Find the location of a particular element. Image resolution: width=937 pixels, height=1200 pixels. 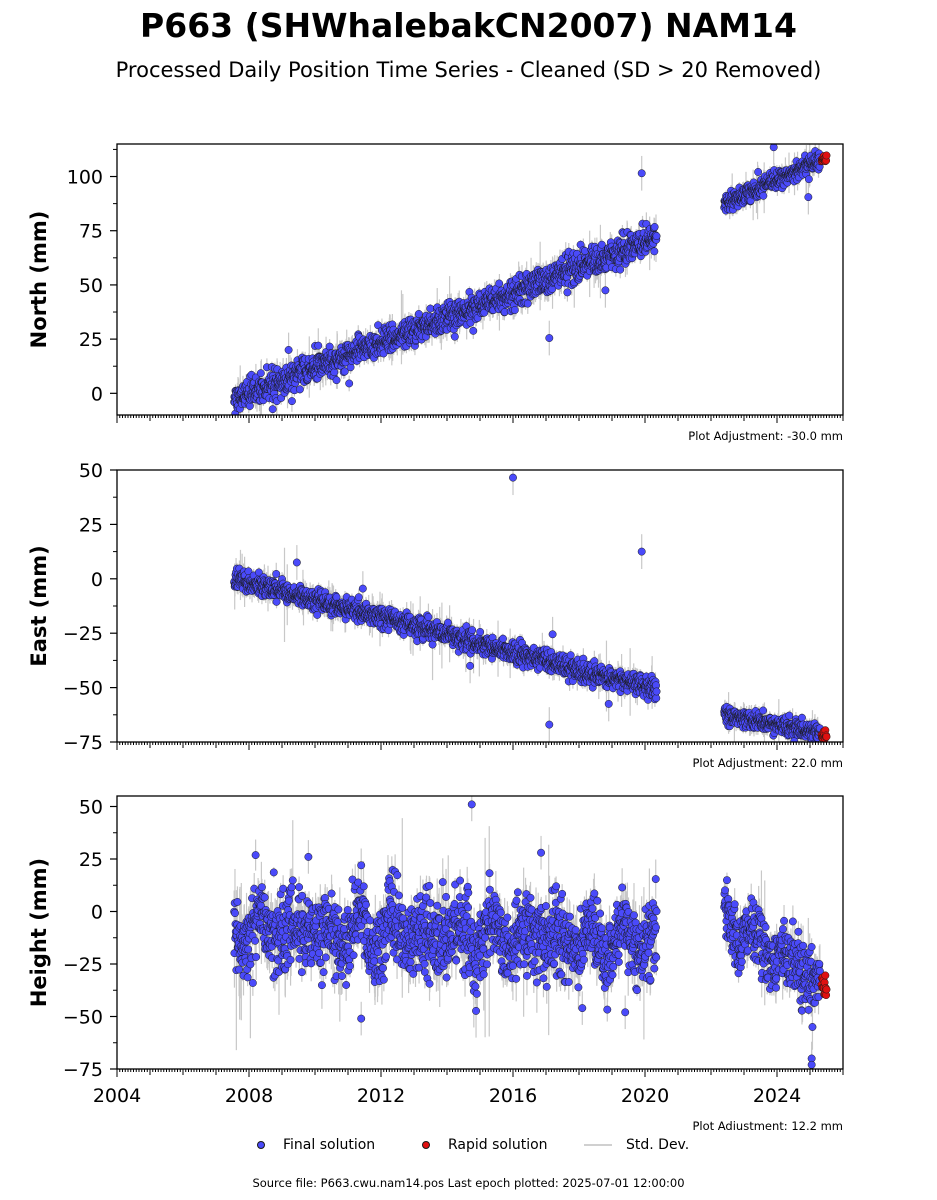

north-data is located at coordinates (530, 279).